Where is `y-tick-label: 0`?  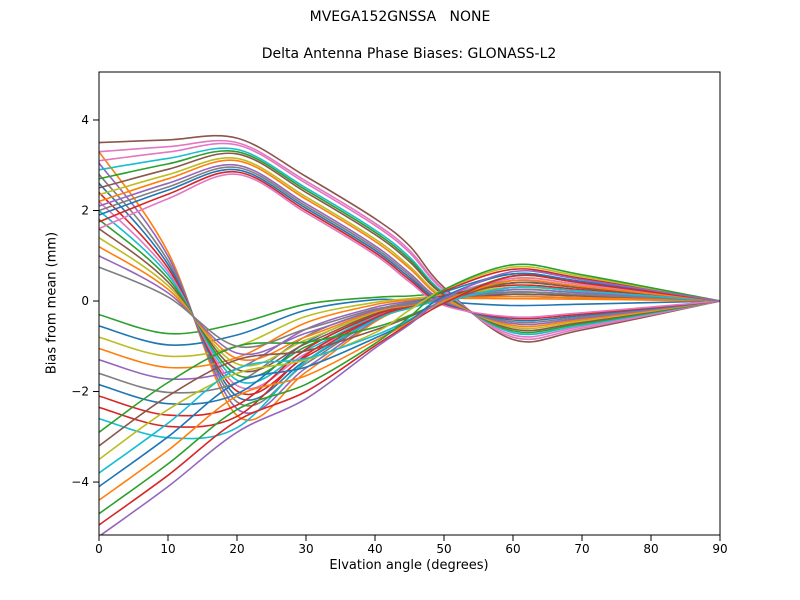
y-tick-label: 0 is located at coordinates (85, 301).